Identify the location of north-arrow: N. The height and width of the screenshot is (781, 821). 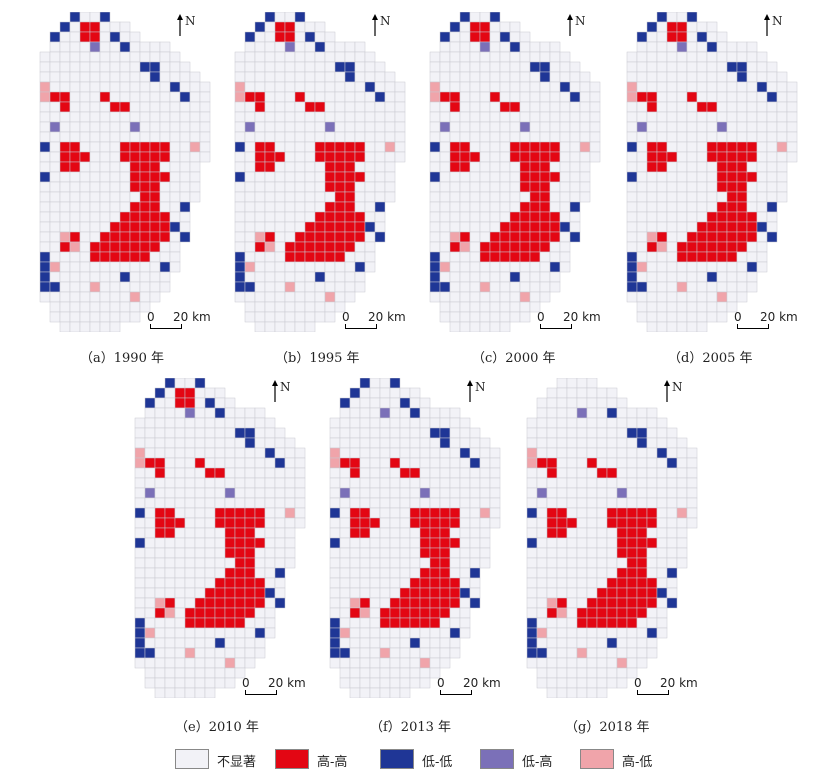
(672, 391).